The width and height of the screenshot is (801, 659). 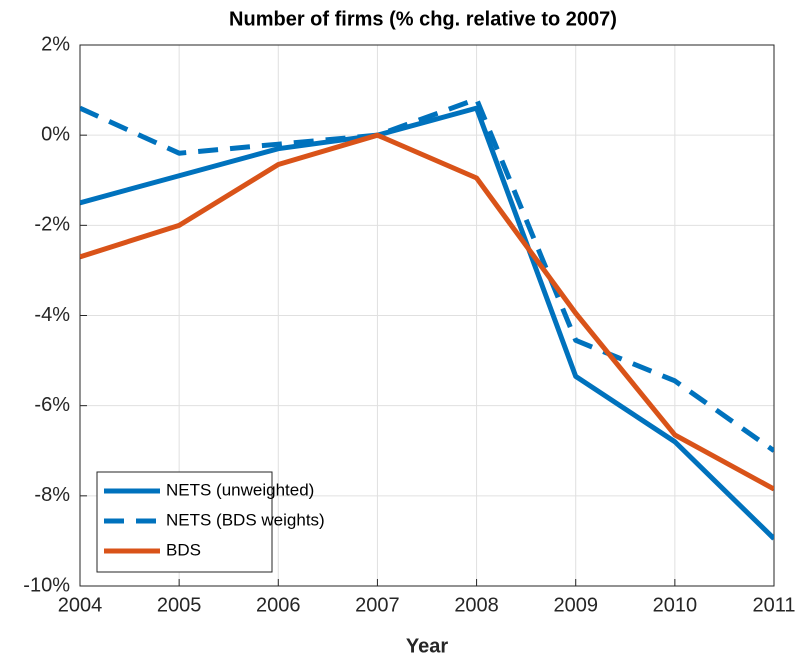 I want to click on legend: NETS (unweighted) NETS (BDS weights) BDS, so click(x=210, y=522).